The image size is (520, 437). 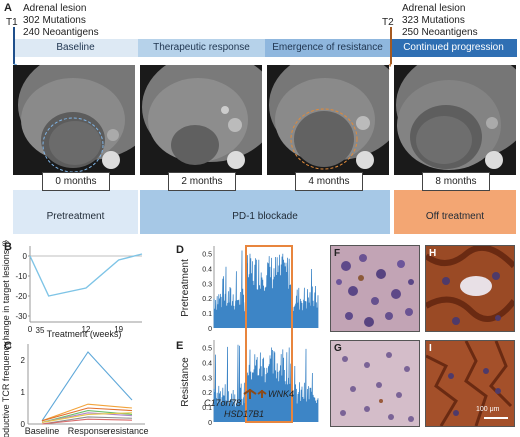 I want to click on histology-i: I 100 μm, so click(x=470, y=383).